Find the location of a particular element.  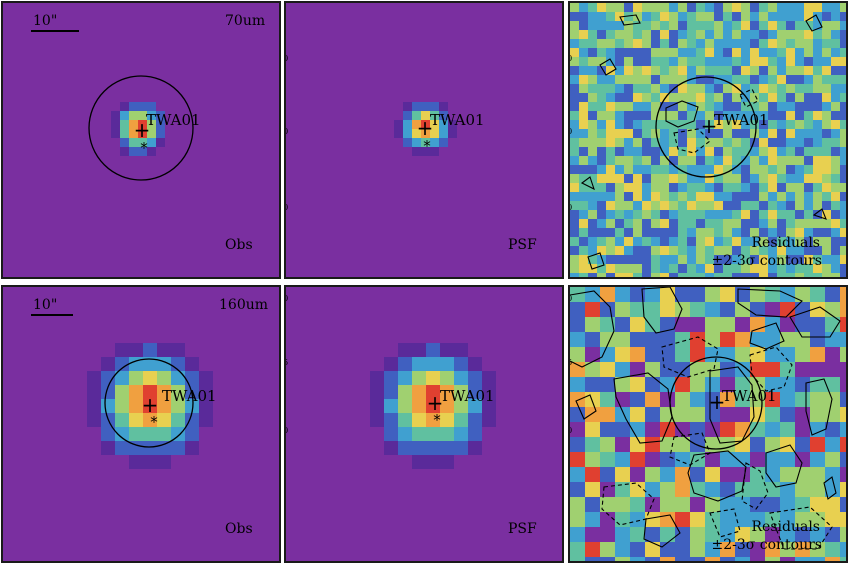

band-label: 160um is located at coordinates (243, 305).